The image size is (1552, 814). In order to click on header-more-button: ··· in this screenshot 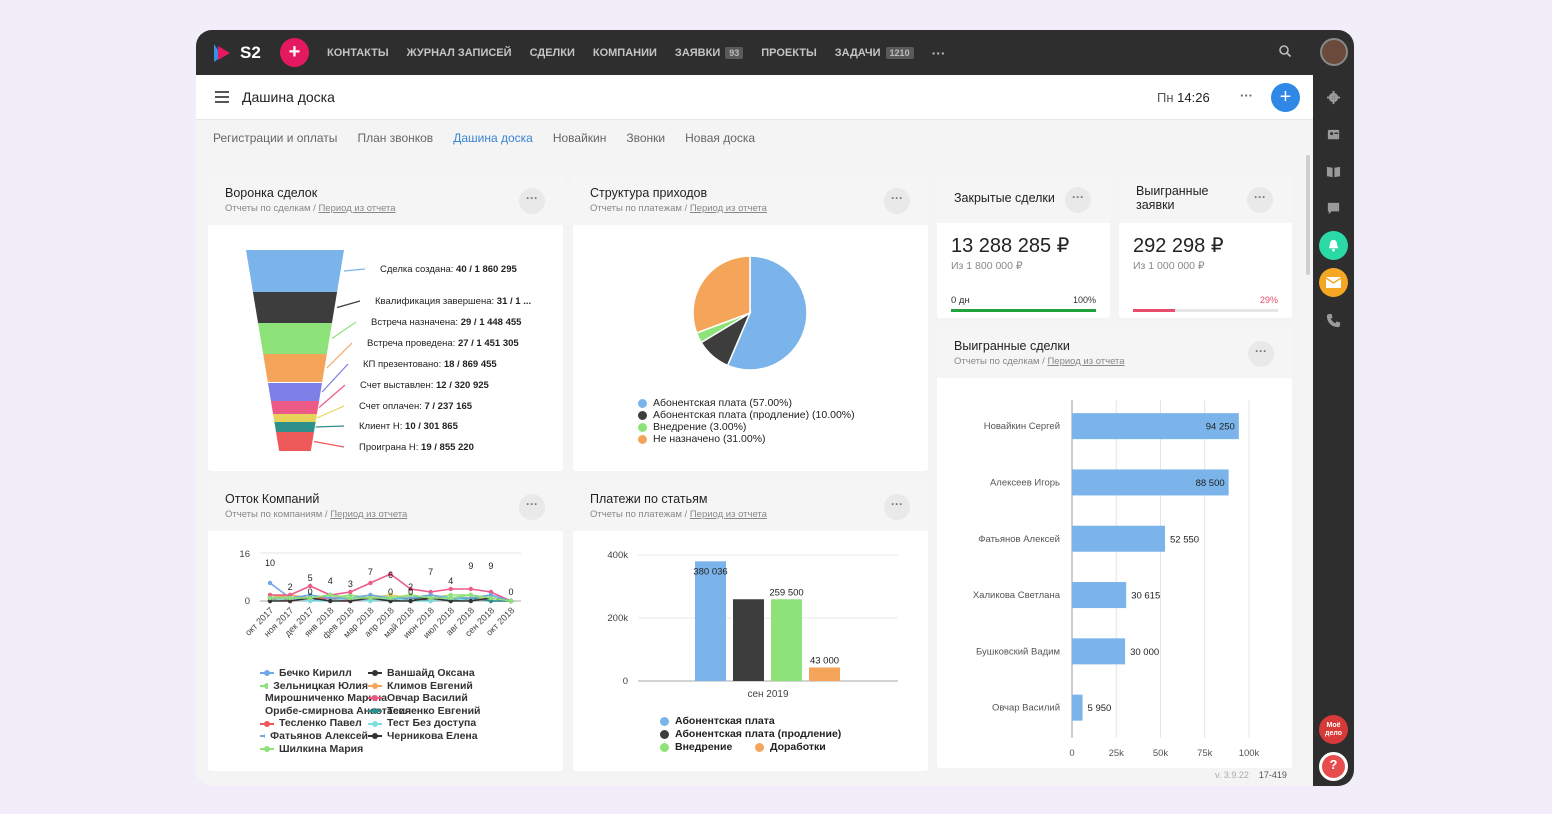, I will do `click(1246, 95)`.